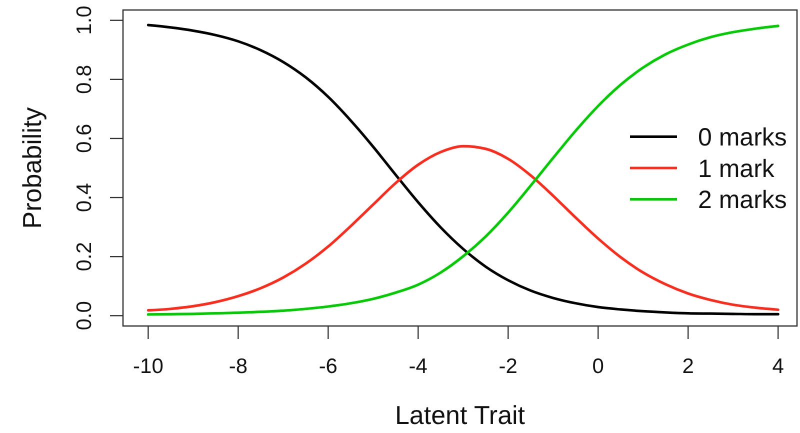  What do you see at coordinates (736, 168) in the screenshot?
I see `legend-label: 1 mark` at bounding box center [736, 168].